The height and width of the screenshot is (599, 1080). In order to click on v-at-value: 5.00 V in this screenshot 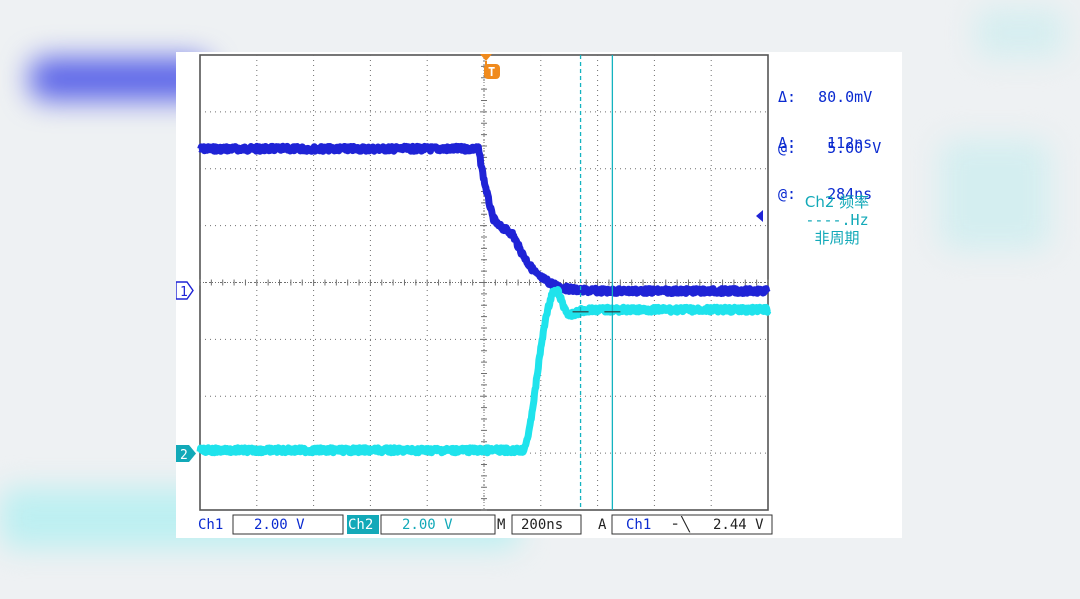, I will do `click(854, 148)`.